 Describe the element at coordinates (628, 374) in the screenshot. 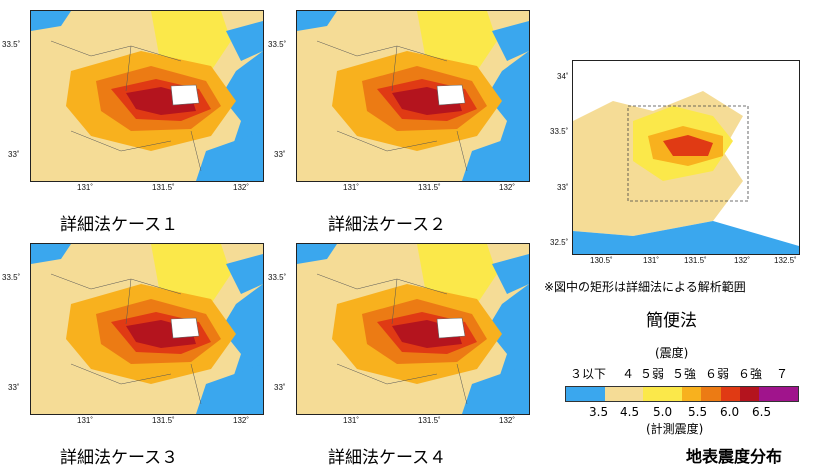

I see `legend-class: ４` at that location.